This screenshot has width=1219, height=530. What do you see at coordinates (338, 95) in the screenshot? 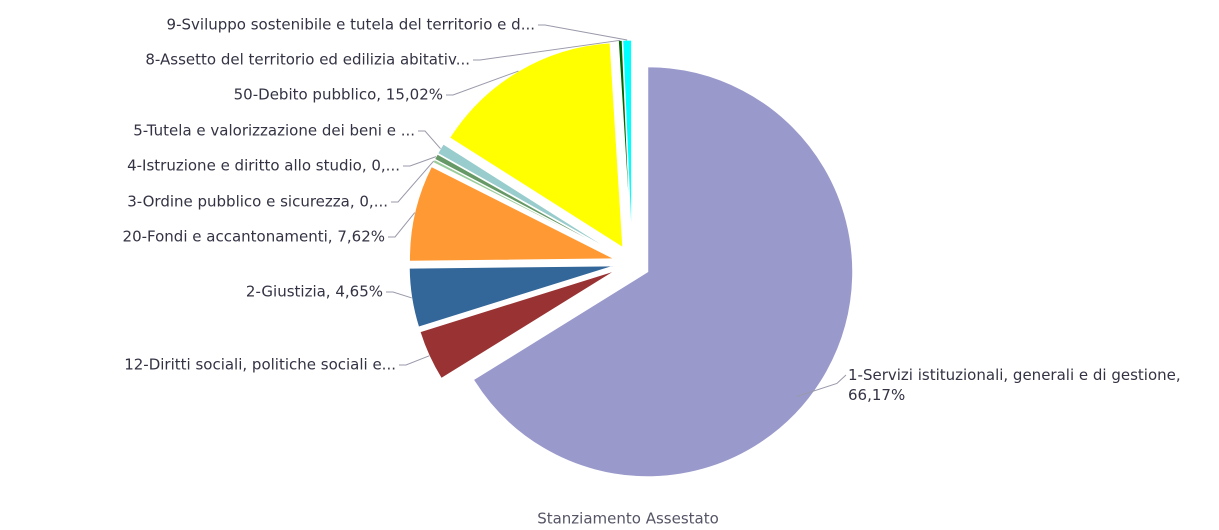
I see `slice-label: 50-Debito pubblico, 15,02%` at bounding box center [338, 95].